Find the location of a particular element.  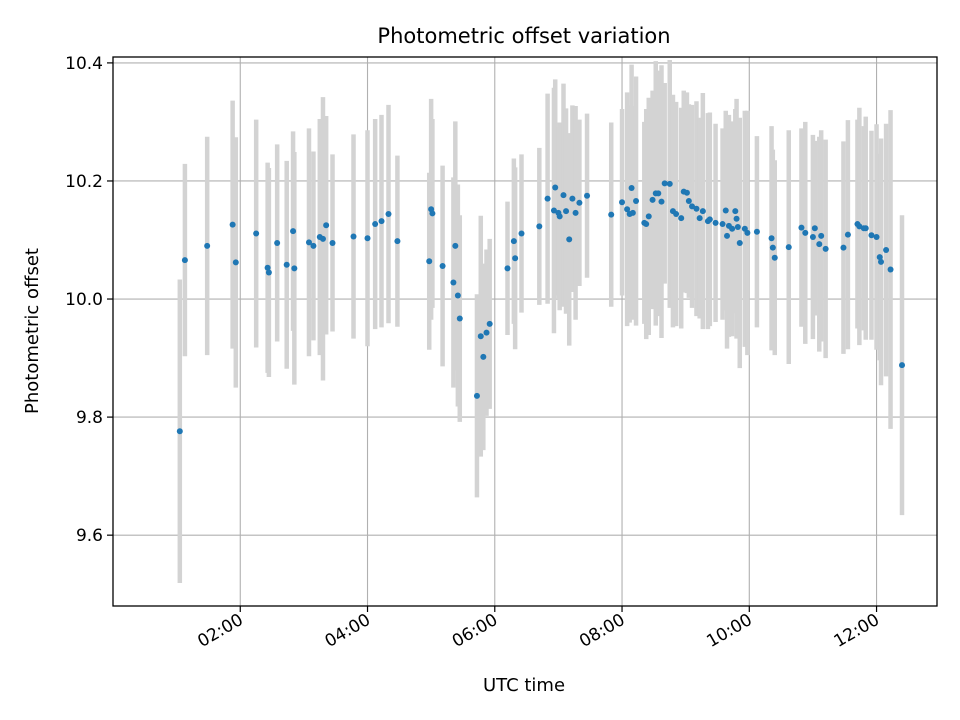

chart-title: Photometric offset variation is located at coordinates (523, 36).